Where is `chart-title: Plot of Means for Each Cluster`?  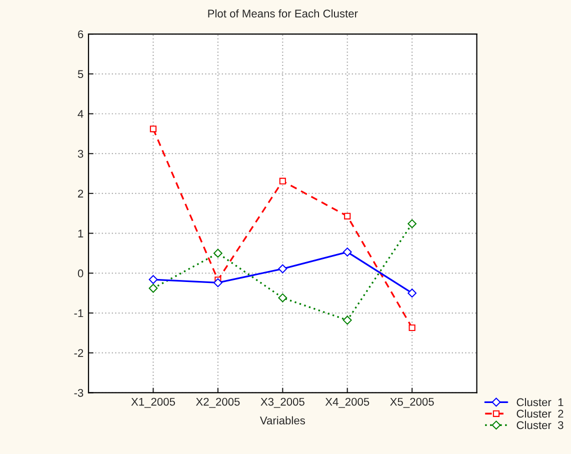
chart-title: Plot of Means for Each Cluster is located at coordinates (283, 13).